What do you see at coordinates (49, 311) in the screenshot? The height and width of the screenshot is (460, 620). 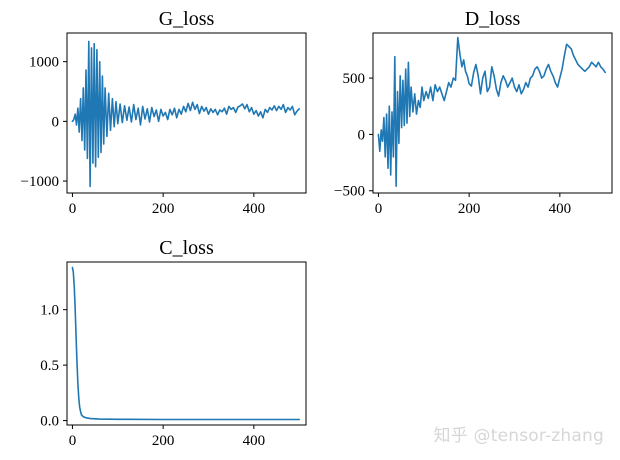 I see `y-tick-label: 1.0` at bounding box center [49, 311].